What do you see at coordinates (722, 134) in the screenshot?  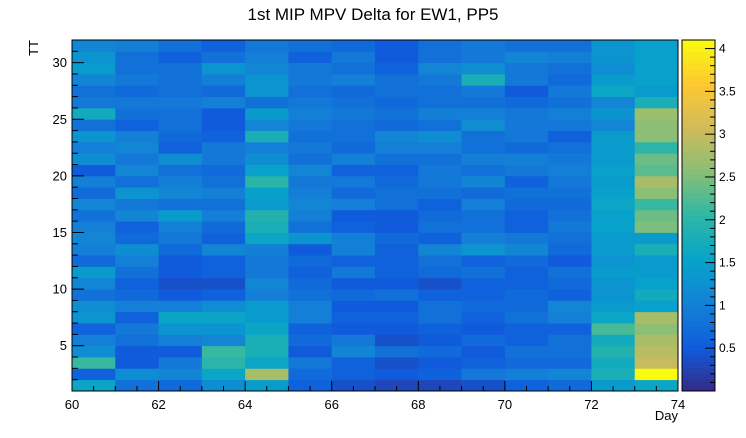 I see `colorbar-tick-label: 3` at bounding box center [722, 134].